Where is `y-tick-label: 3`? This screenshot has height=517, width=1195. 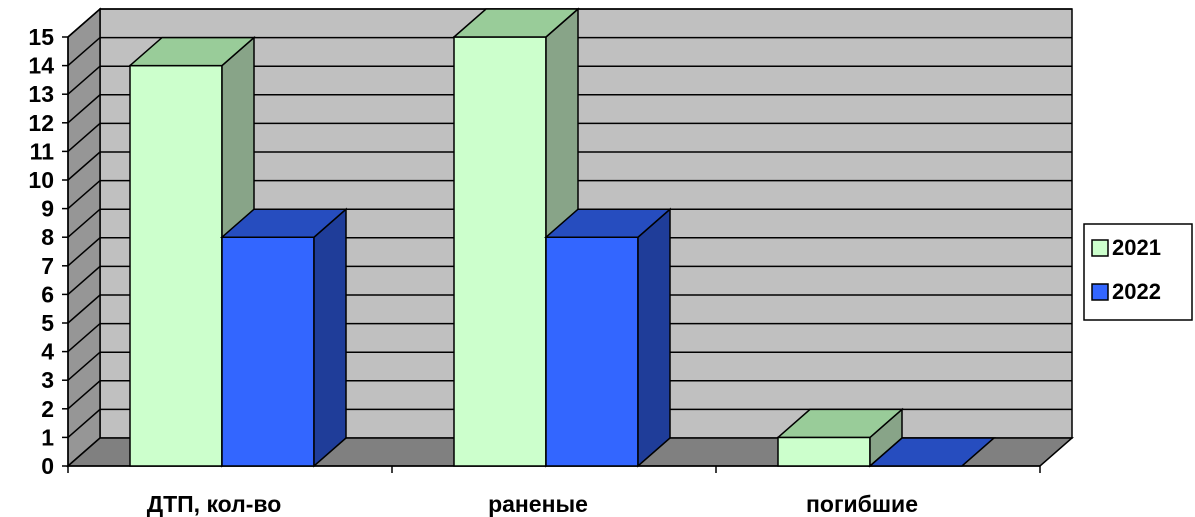 y-tick-label: 3 is located at coordinates (47, 380).